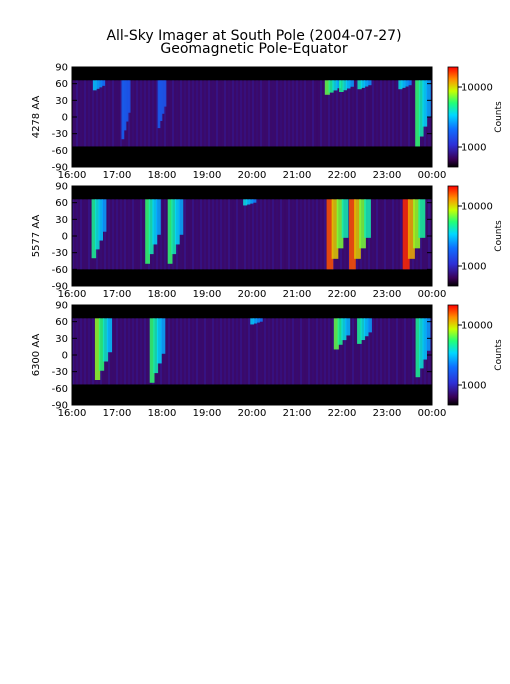 Image resolution: width=510 pixels, height=684 pixels. I want to click on x-tick-label: 16:00, so click(72, 175).